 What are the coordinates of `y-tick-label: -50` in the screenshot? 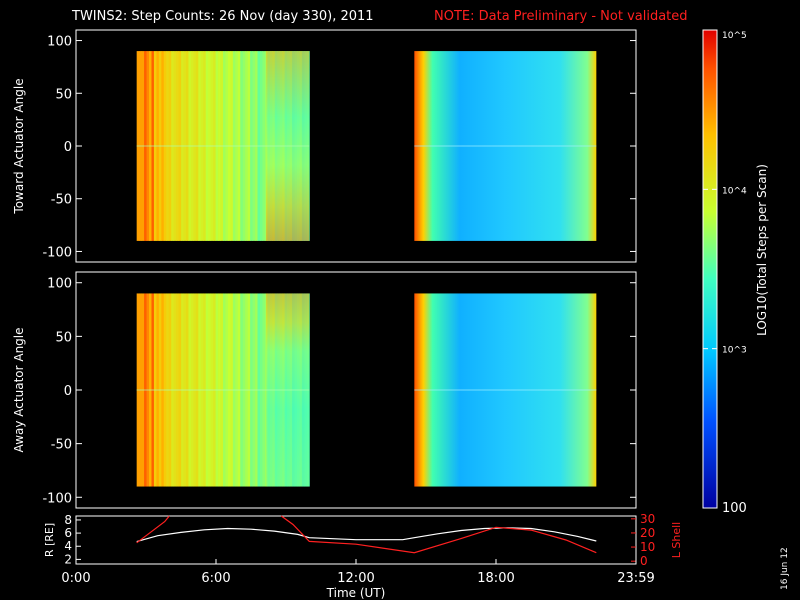 It's located at (61, 200).